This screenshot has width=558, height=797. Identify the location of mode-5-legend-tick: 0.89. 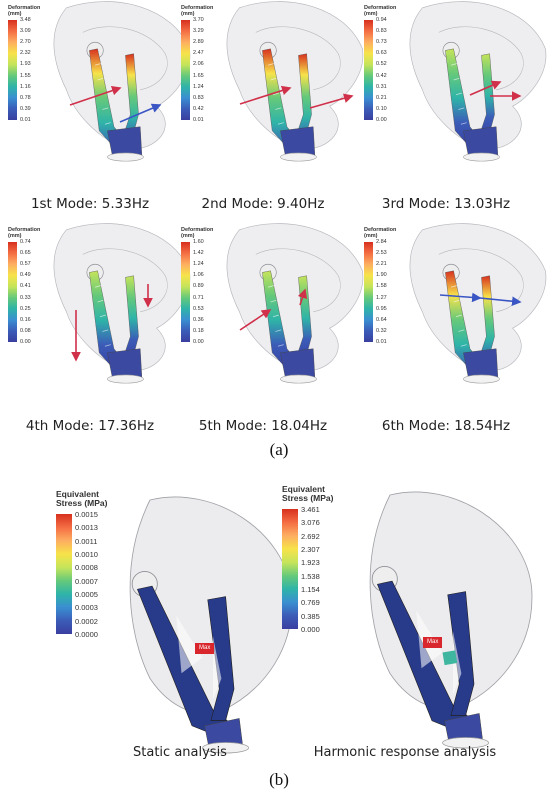
(198, 286).